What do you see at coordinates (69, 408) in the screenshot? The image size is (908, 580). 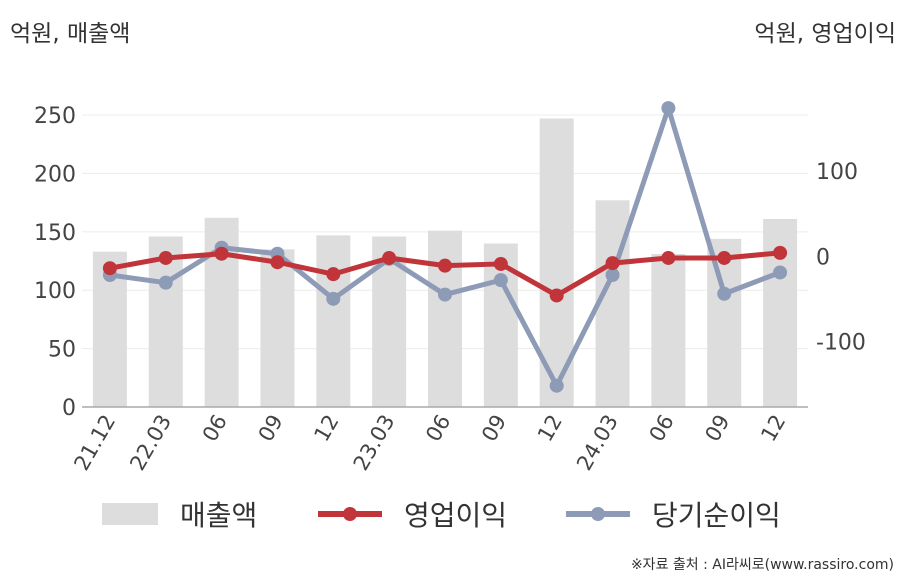 I see `left-axis-tick-label: 0` at bounding box center [69, 408].